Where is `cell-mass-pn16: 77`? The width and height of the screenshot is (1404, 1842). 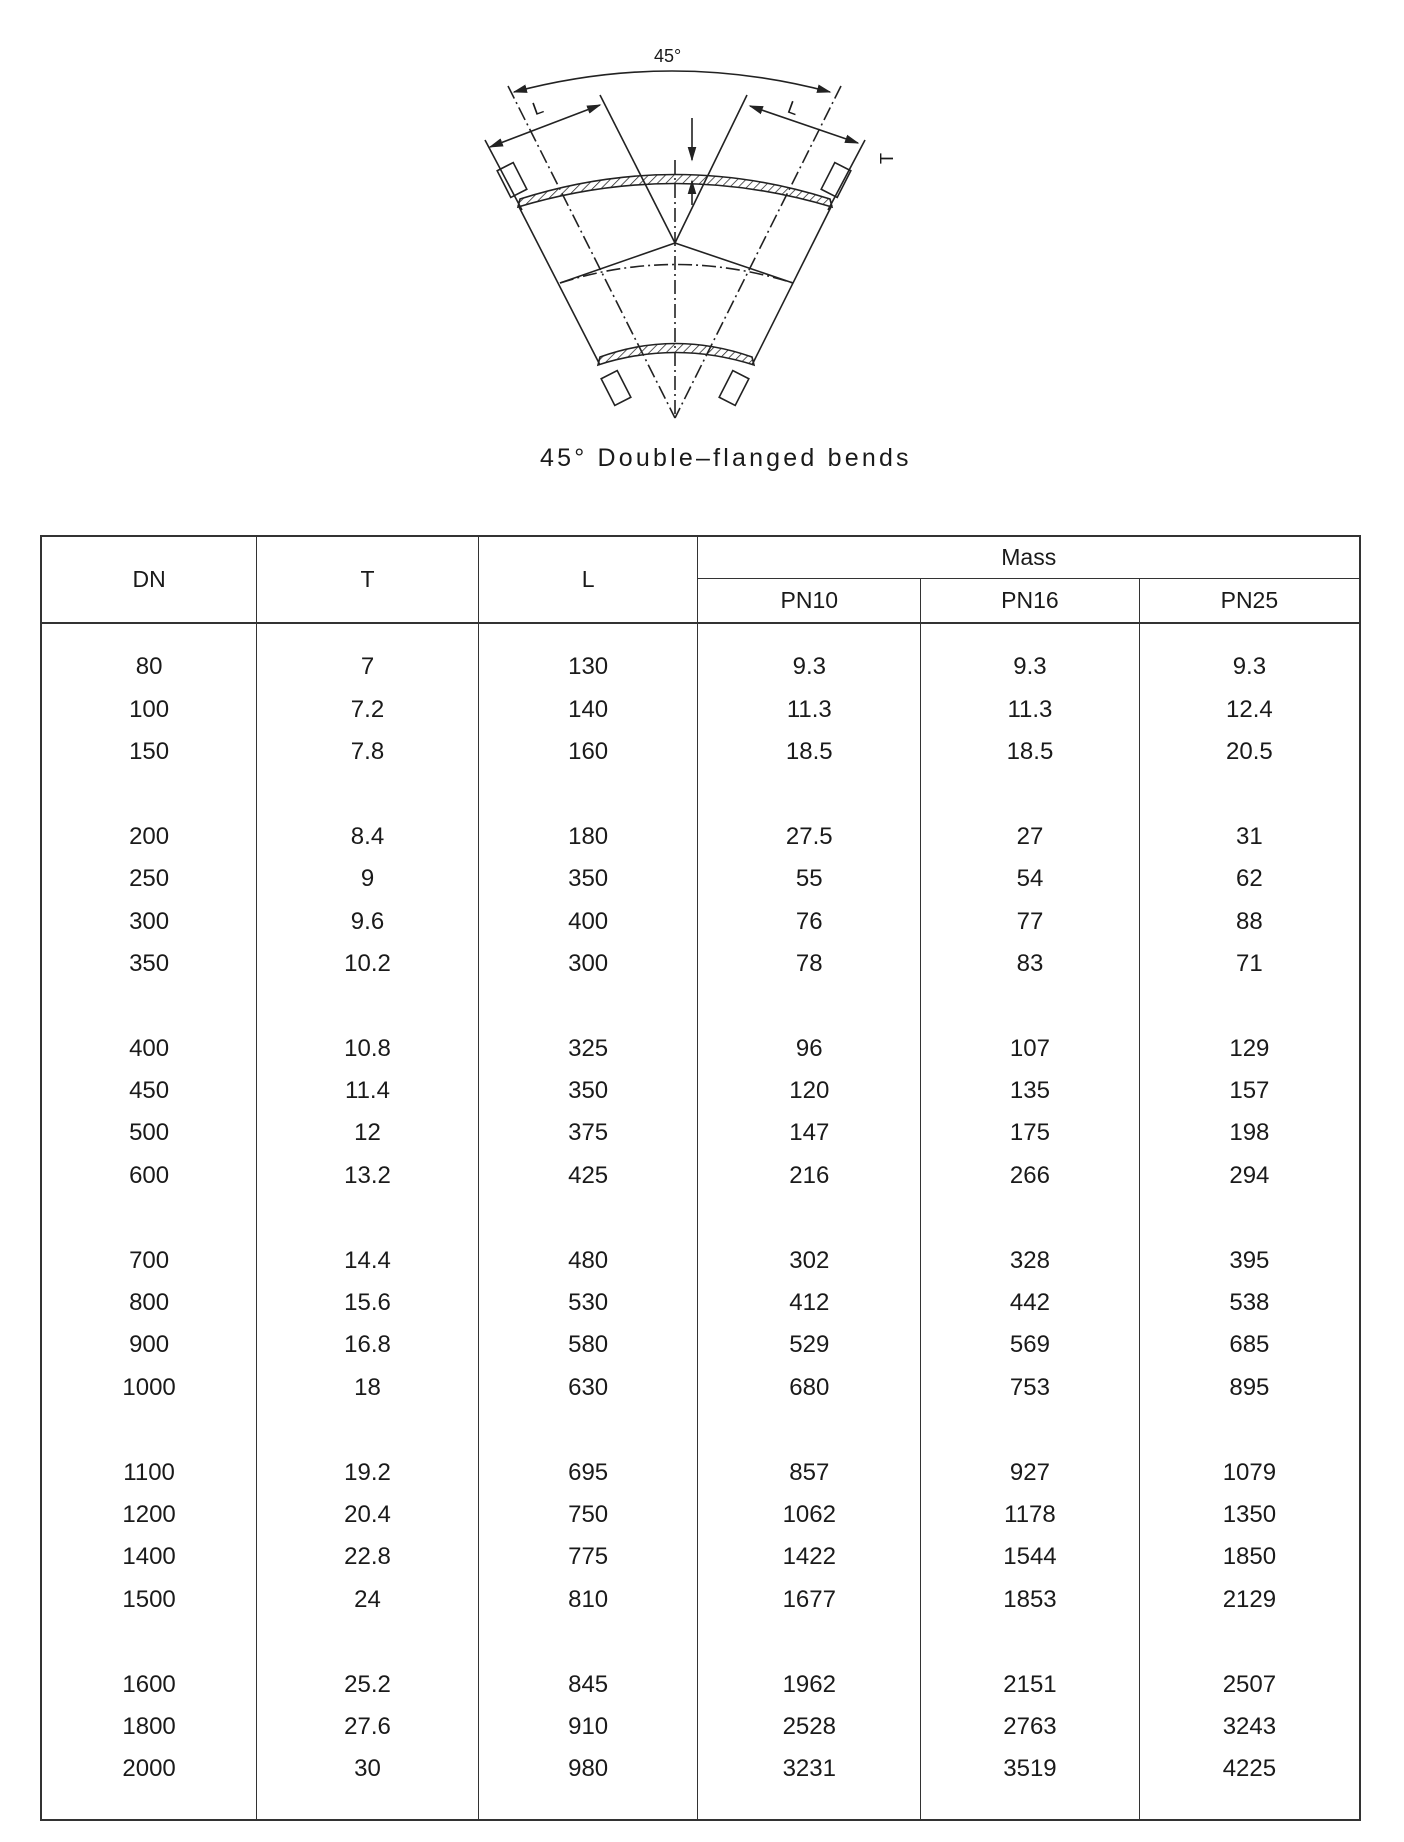 cell-mass-pn16: 77 is located at coordinates (1030, 921).